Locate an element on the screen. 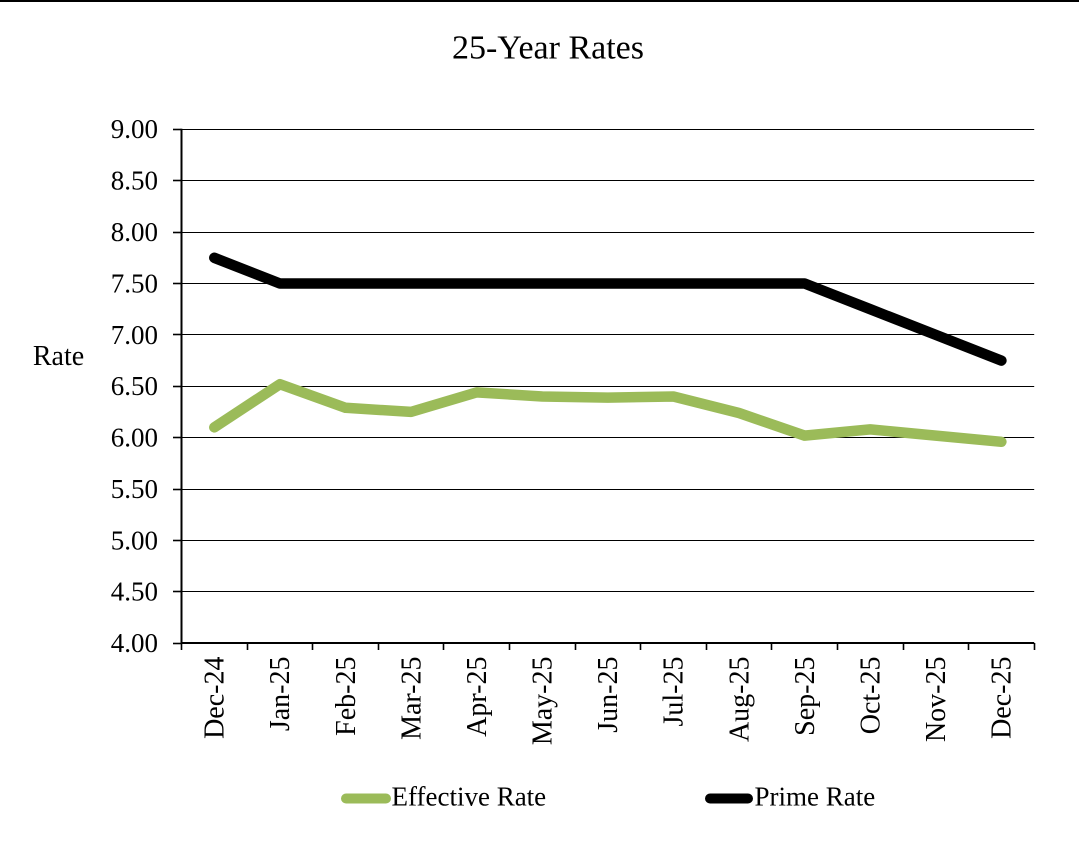 The height and width of the screenshot is (863, 1079). svg-text: Prime Rate is located at coordinates (815, 797).